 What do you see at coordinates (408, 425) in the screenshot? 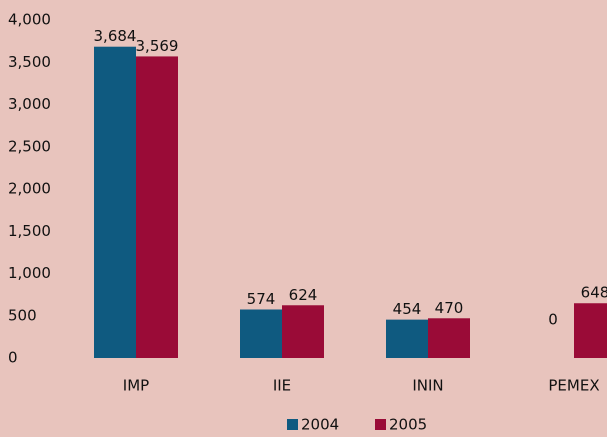
I see `legend-label: 2005` at bounding box center [408, 425].